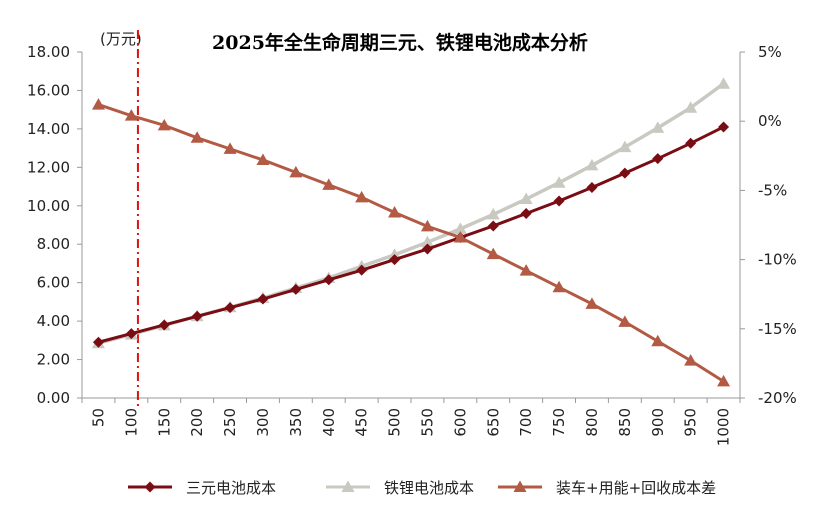 This screenshot has width=816, height=517. What do you see at coordinates (625, 422) in the screenshot?
I see `x-tick-label: 850` at bounding box center [625, 422].